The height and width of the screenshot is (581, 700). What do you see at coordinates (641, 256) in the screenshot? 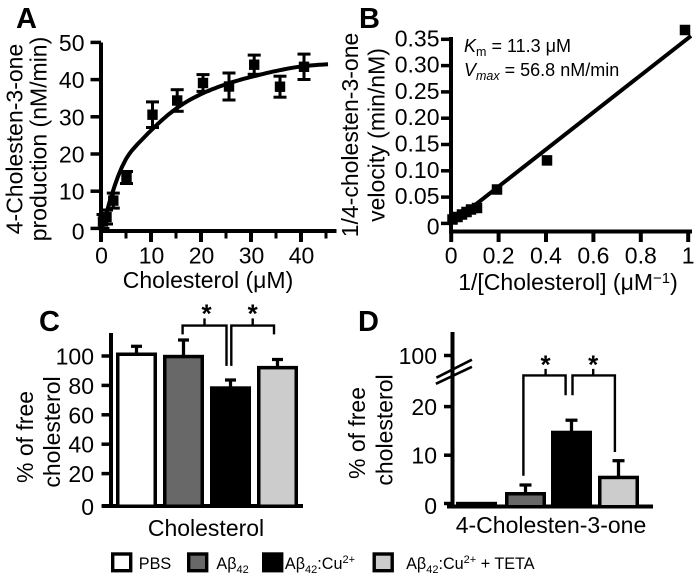
I see `svg-text: 0.8` at bounding box center [641, 256].